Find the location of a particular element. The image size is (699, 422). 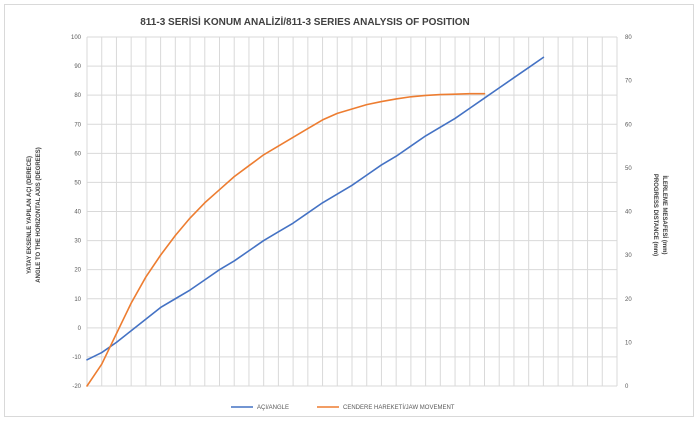

right-tick-label: 70 is located at coordinates (628, 82).